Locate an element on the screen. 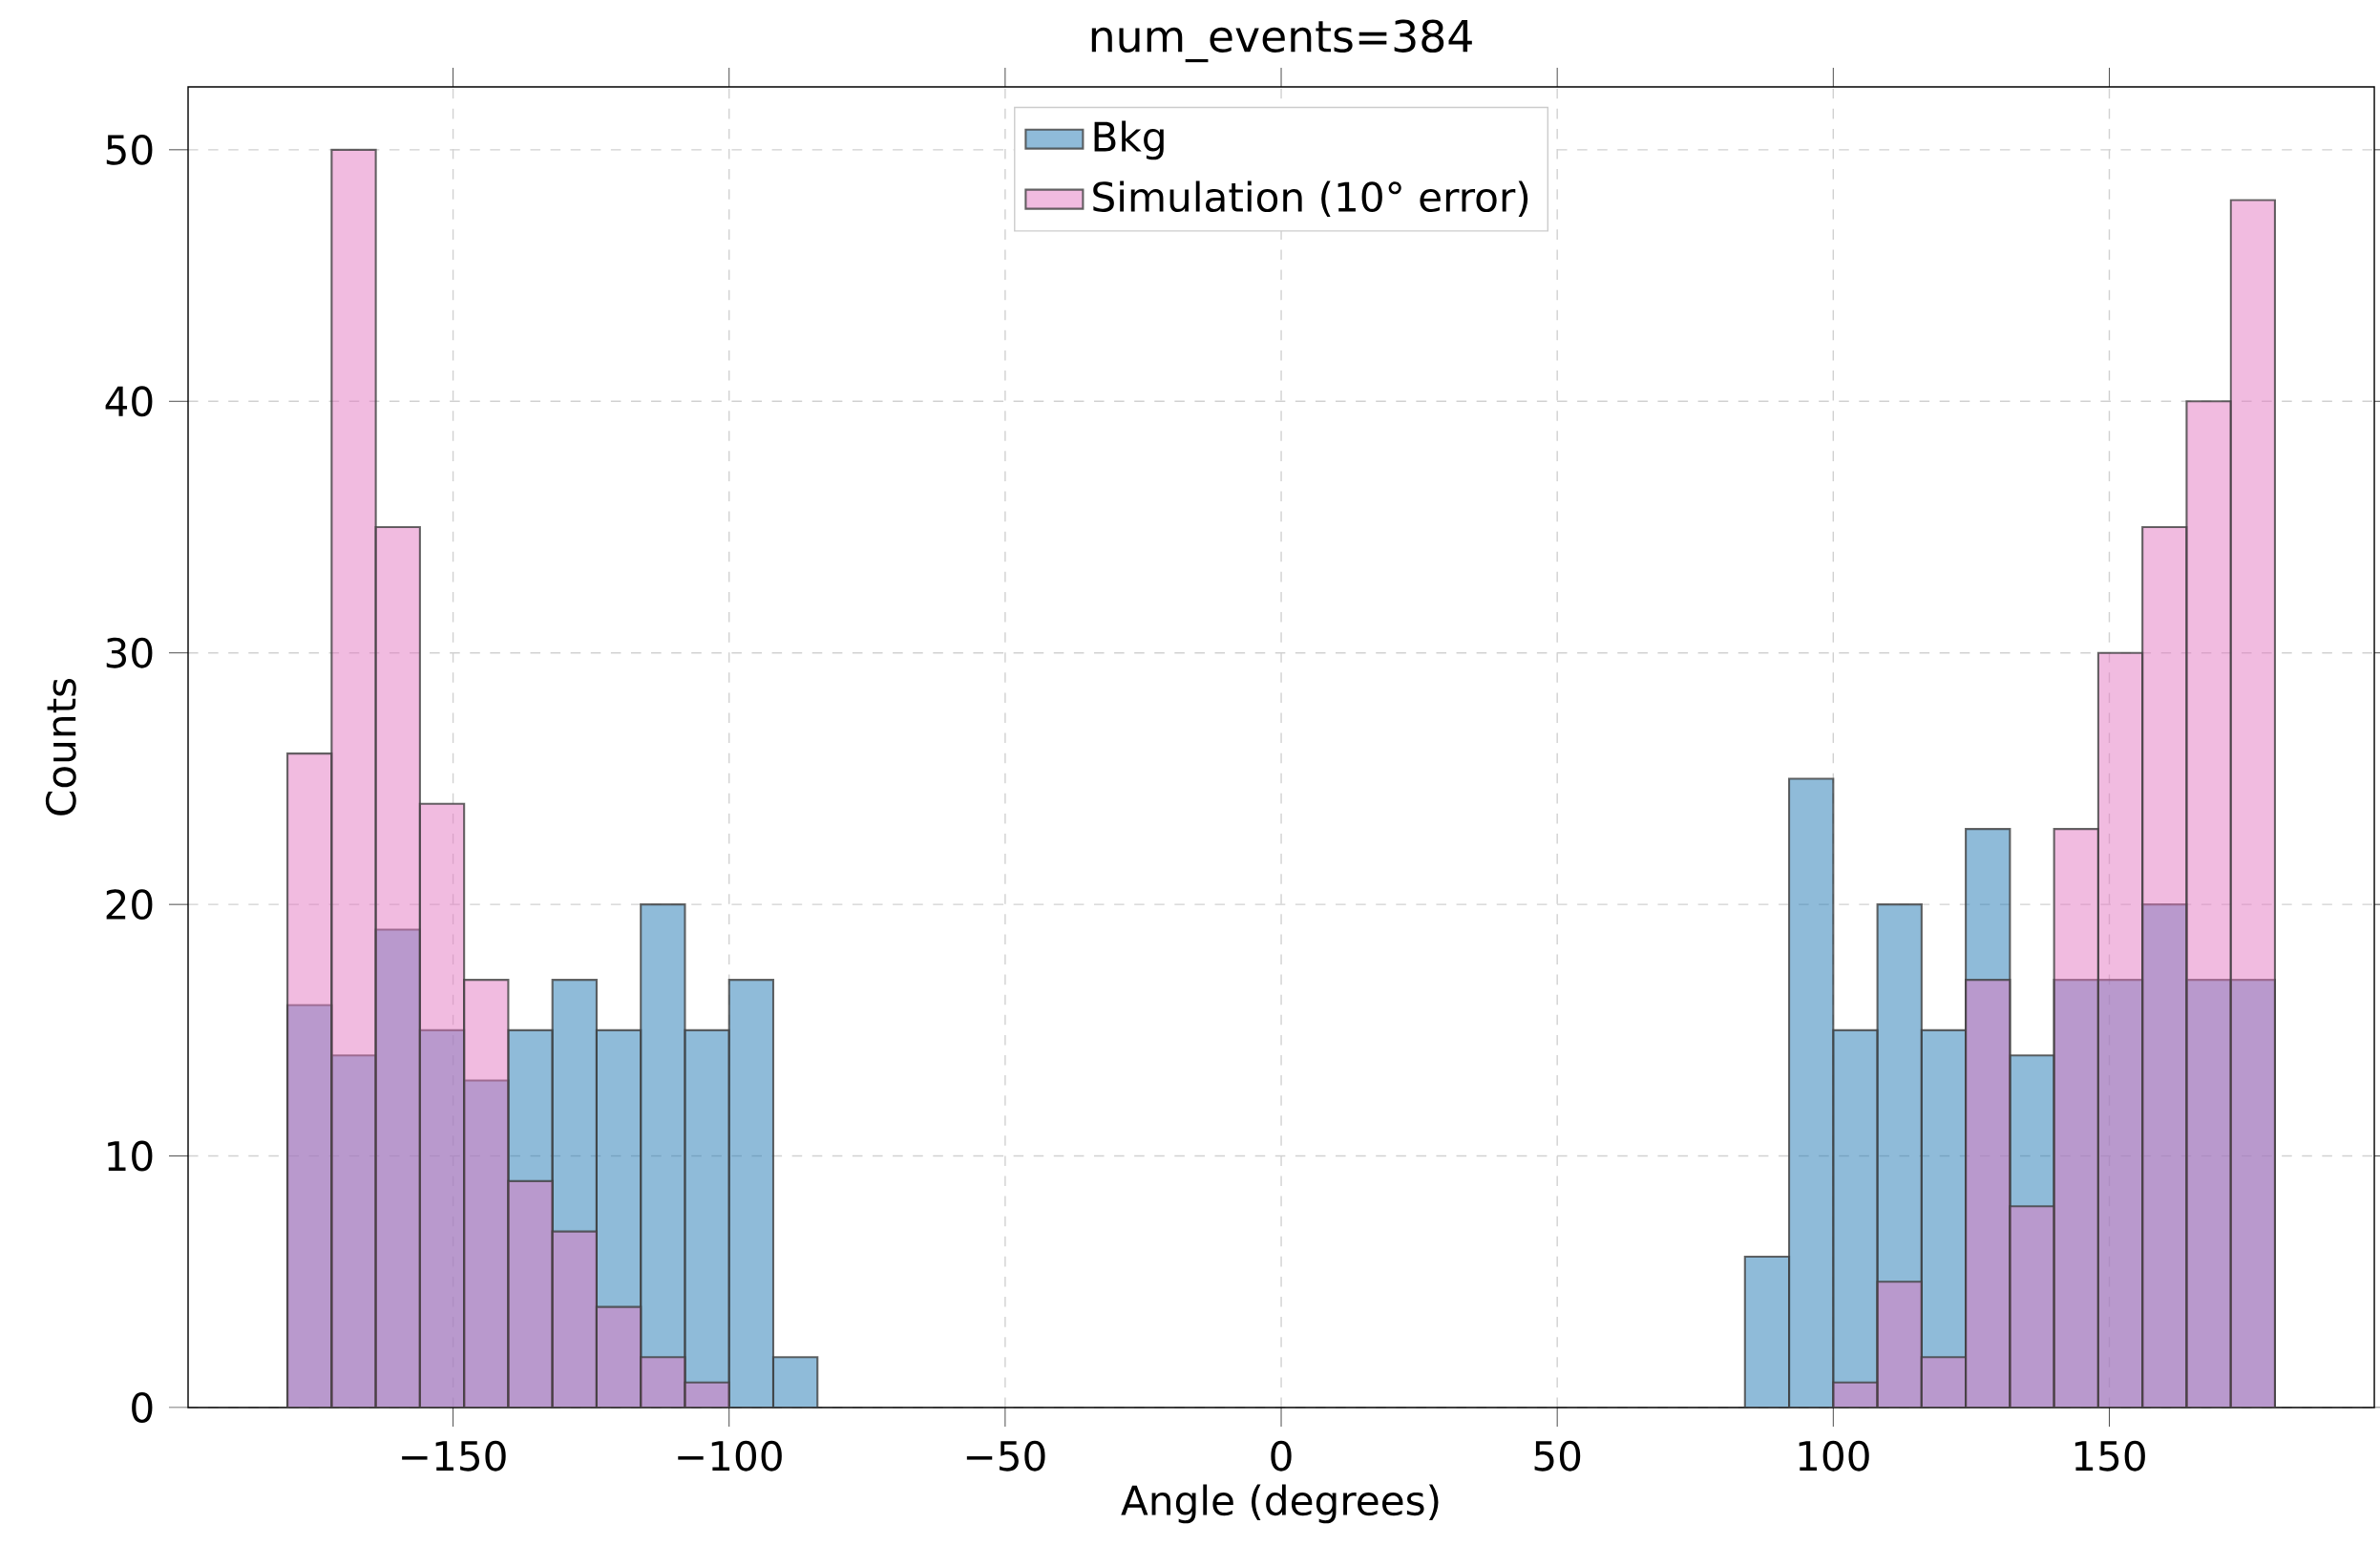 This screenshot has width=2380, height=1546. y-tick-label: 10 is located at coordinates (130, 1156).